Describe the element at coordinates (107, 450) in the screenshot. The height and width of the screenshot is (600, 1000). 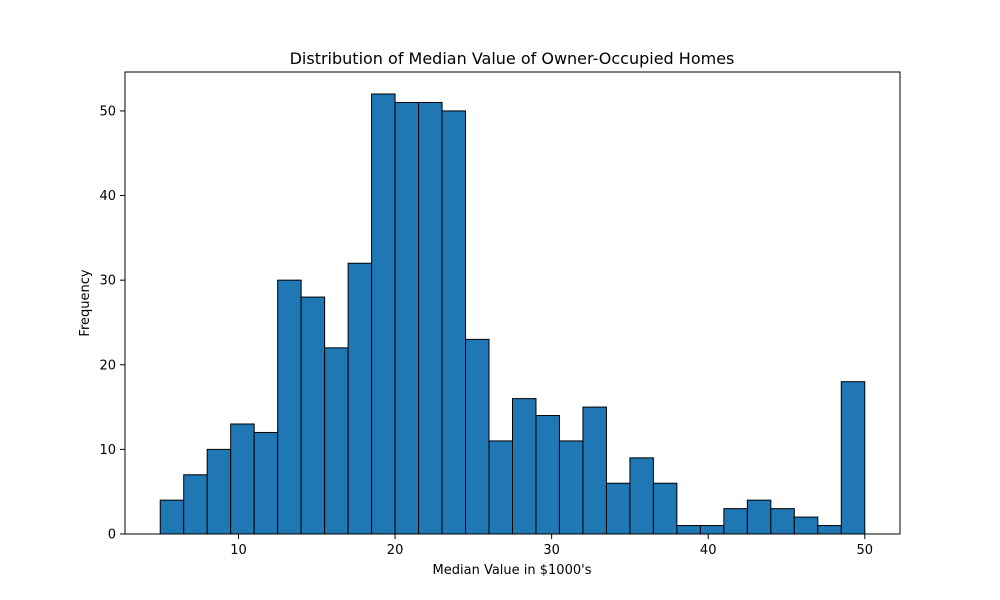
I see `y-tick-label: 10` at that location.